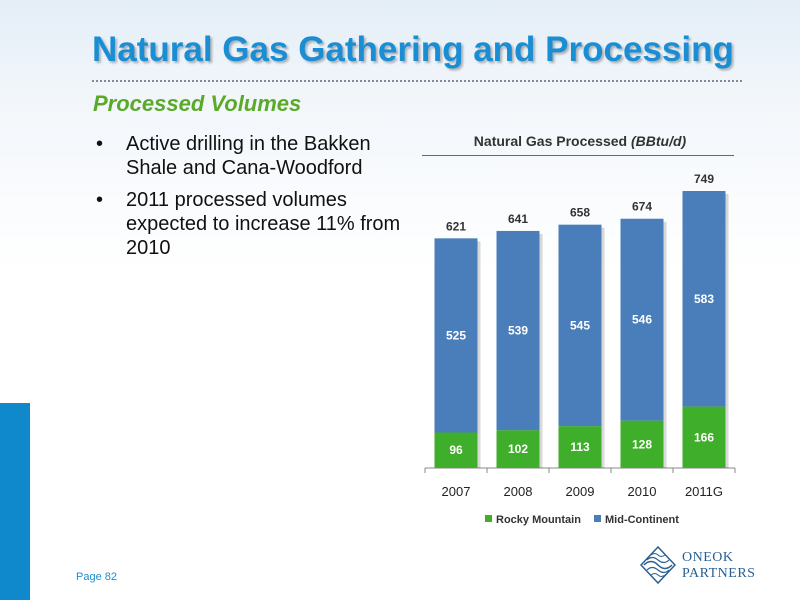 The height and width of the screenshot is (600, 800). Describe the element at coordinates (413, 49) in the screenshot. I see `slide-title: Natural Gas Gathering and Processing` at that location.